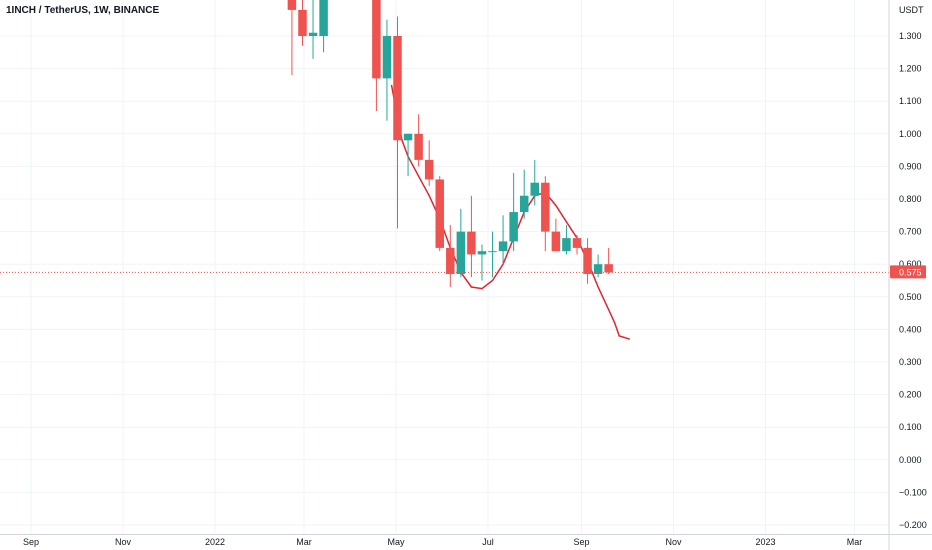  What do you see at coordinates (466, 541) in the screenshot?
I see `time-axis: Sep Nov 2022 Mar May Jul Sep Nov 2023 Mar` at bounding box center [466, 541].